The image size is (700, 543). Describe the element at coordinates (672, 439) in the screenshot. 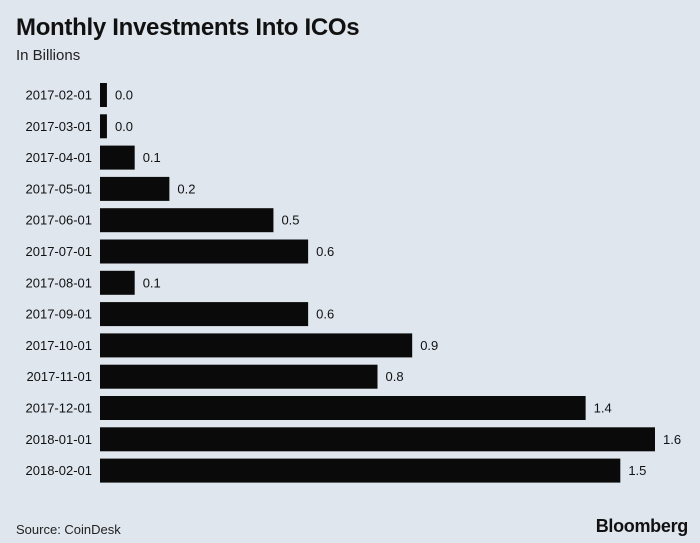

I see `value-label: 1.6` at that location.